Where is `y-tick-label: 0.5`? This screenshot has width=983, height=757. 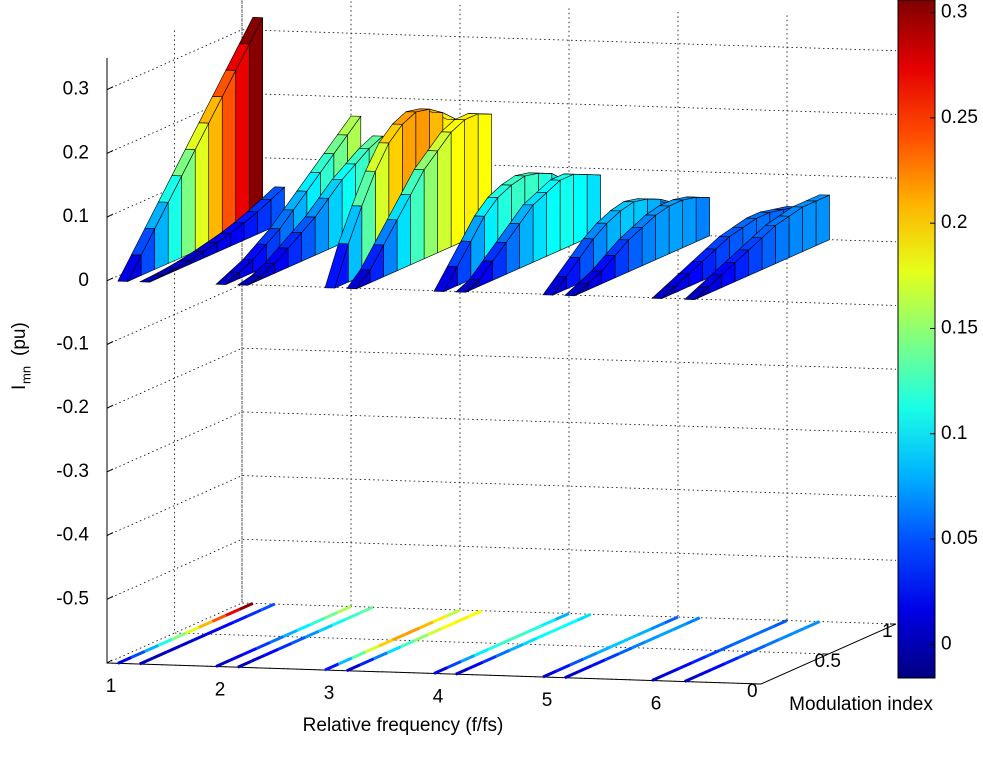 y-tick-label: 0.5 is located at coordinates (828, 661).